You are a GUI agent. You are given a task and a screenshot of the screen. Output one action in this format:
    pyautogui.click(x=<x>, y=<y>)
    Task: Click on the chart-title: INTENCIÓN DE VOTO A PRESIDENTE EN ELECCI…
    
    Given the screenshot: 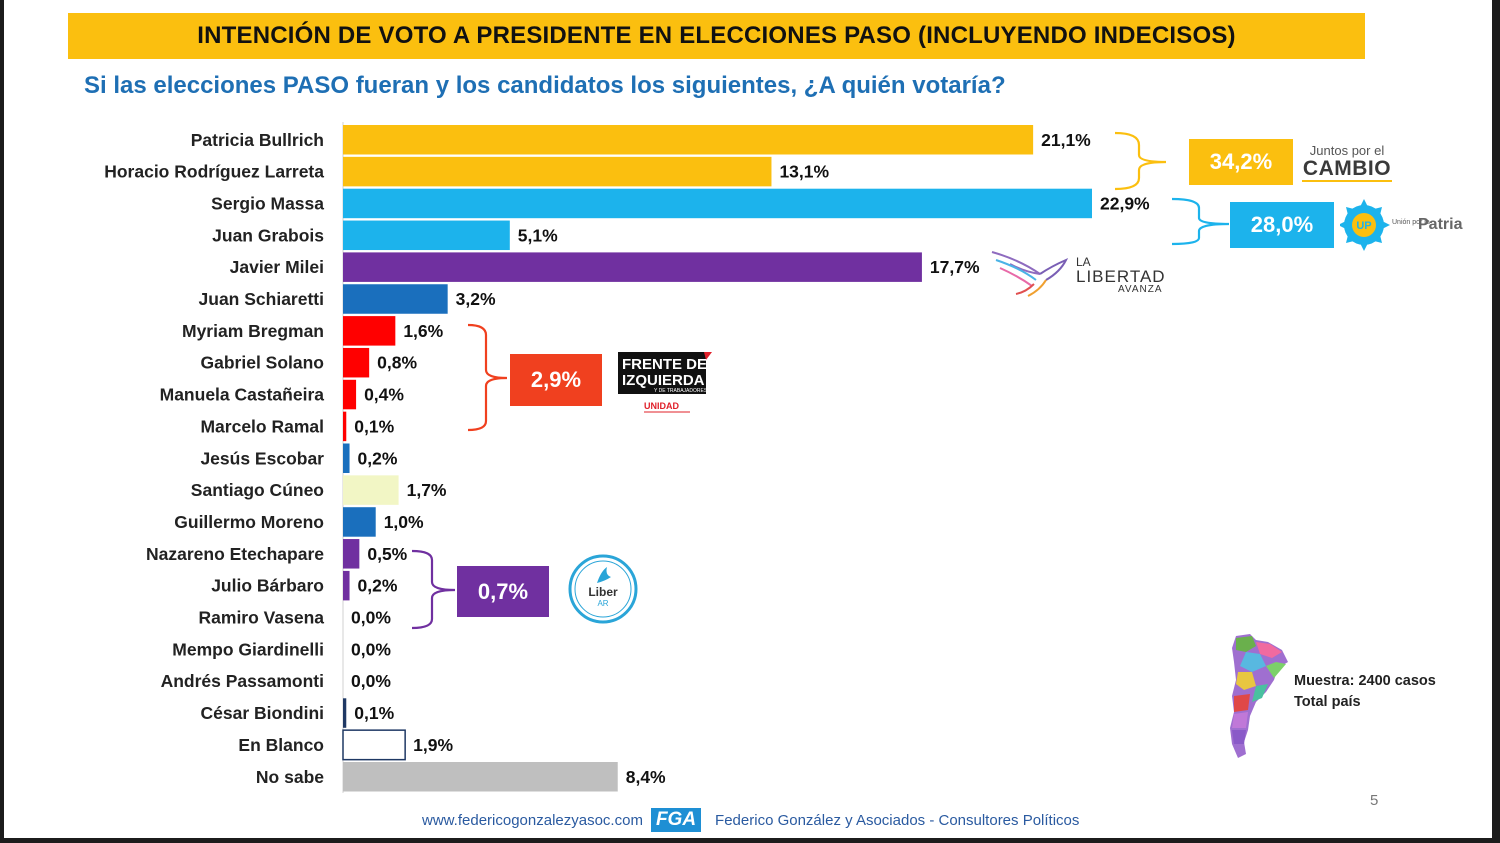 What is the action you would take?
    pyautogui.click(x=716, y=35)
    